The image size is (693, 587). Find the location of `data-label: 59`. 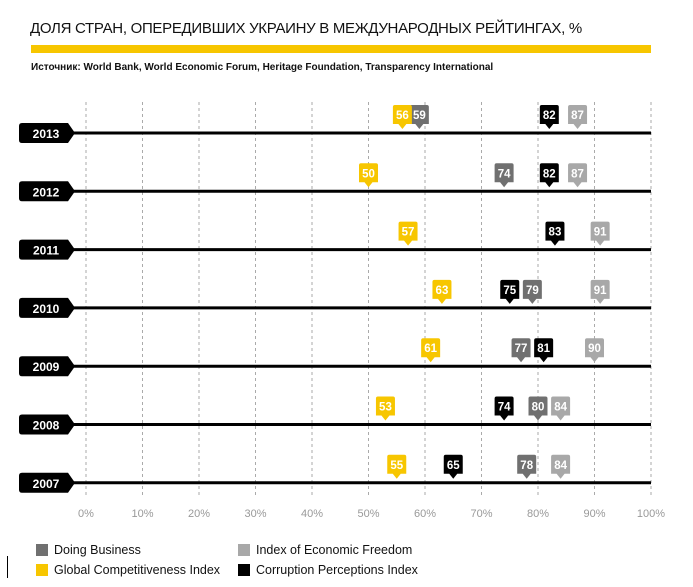

data-label: 59 is located at coordinates (419, 116).